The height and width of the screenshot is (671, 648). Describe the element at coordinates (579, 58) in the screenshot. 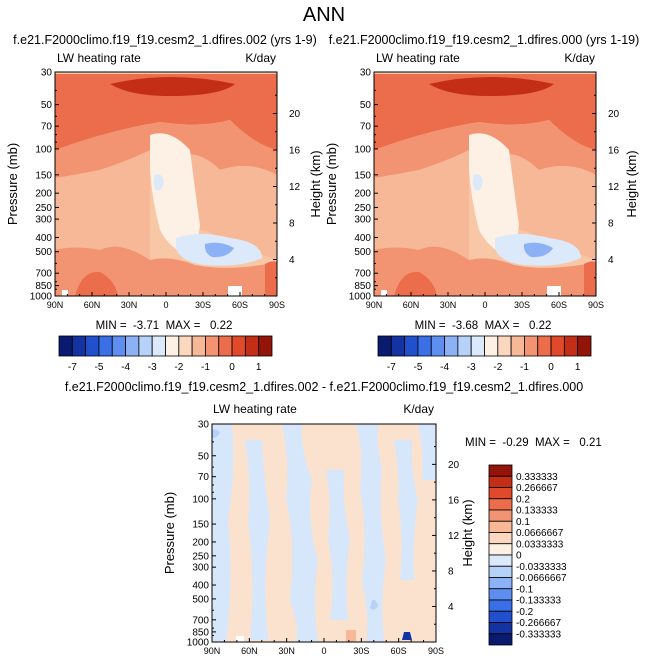

I see `panel-2-right-label: K/day` at that location.